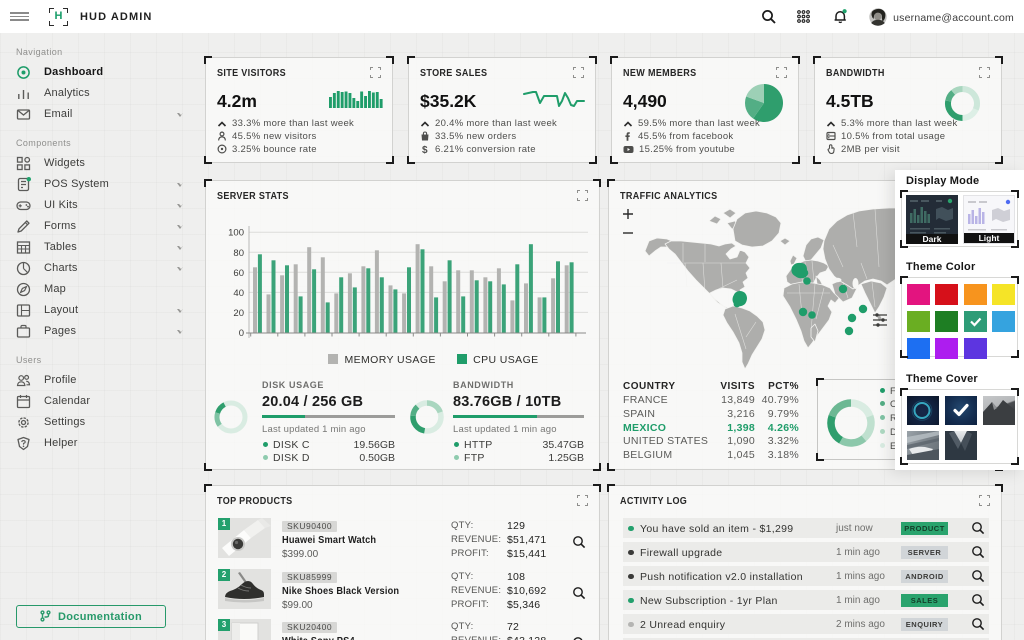  I want to click on svg-text: 40, so click(238, 293).